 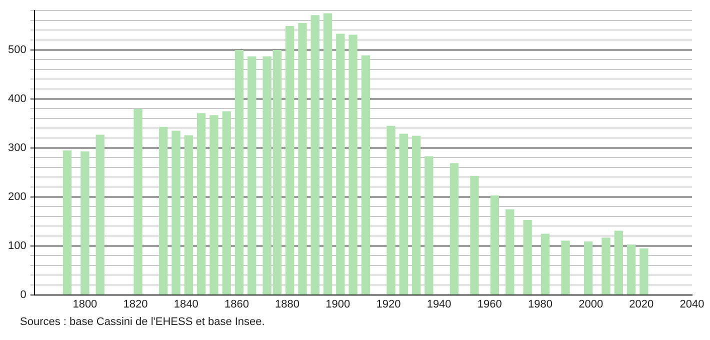 I want to click on y-tick-label: 300, so click(x=17, y=148).